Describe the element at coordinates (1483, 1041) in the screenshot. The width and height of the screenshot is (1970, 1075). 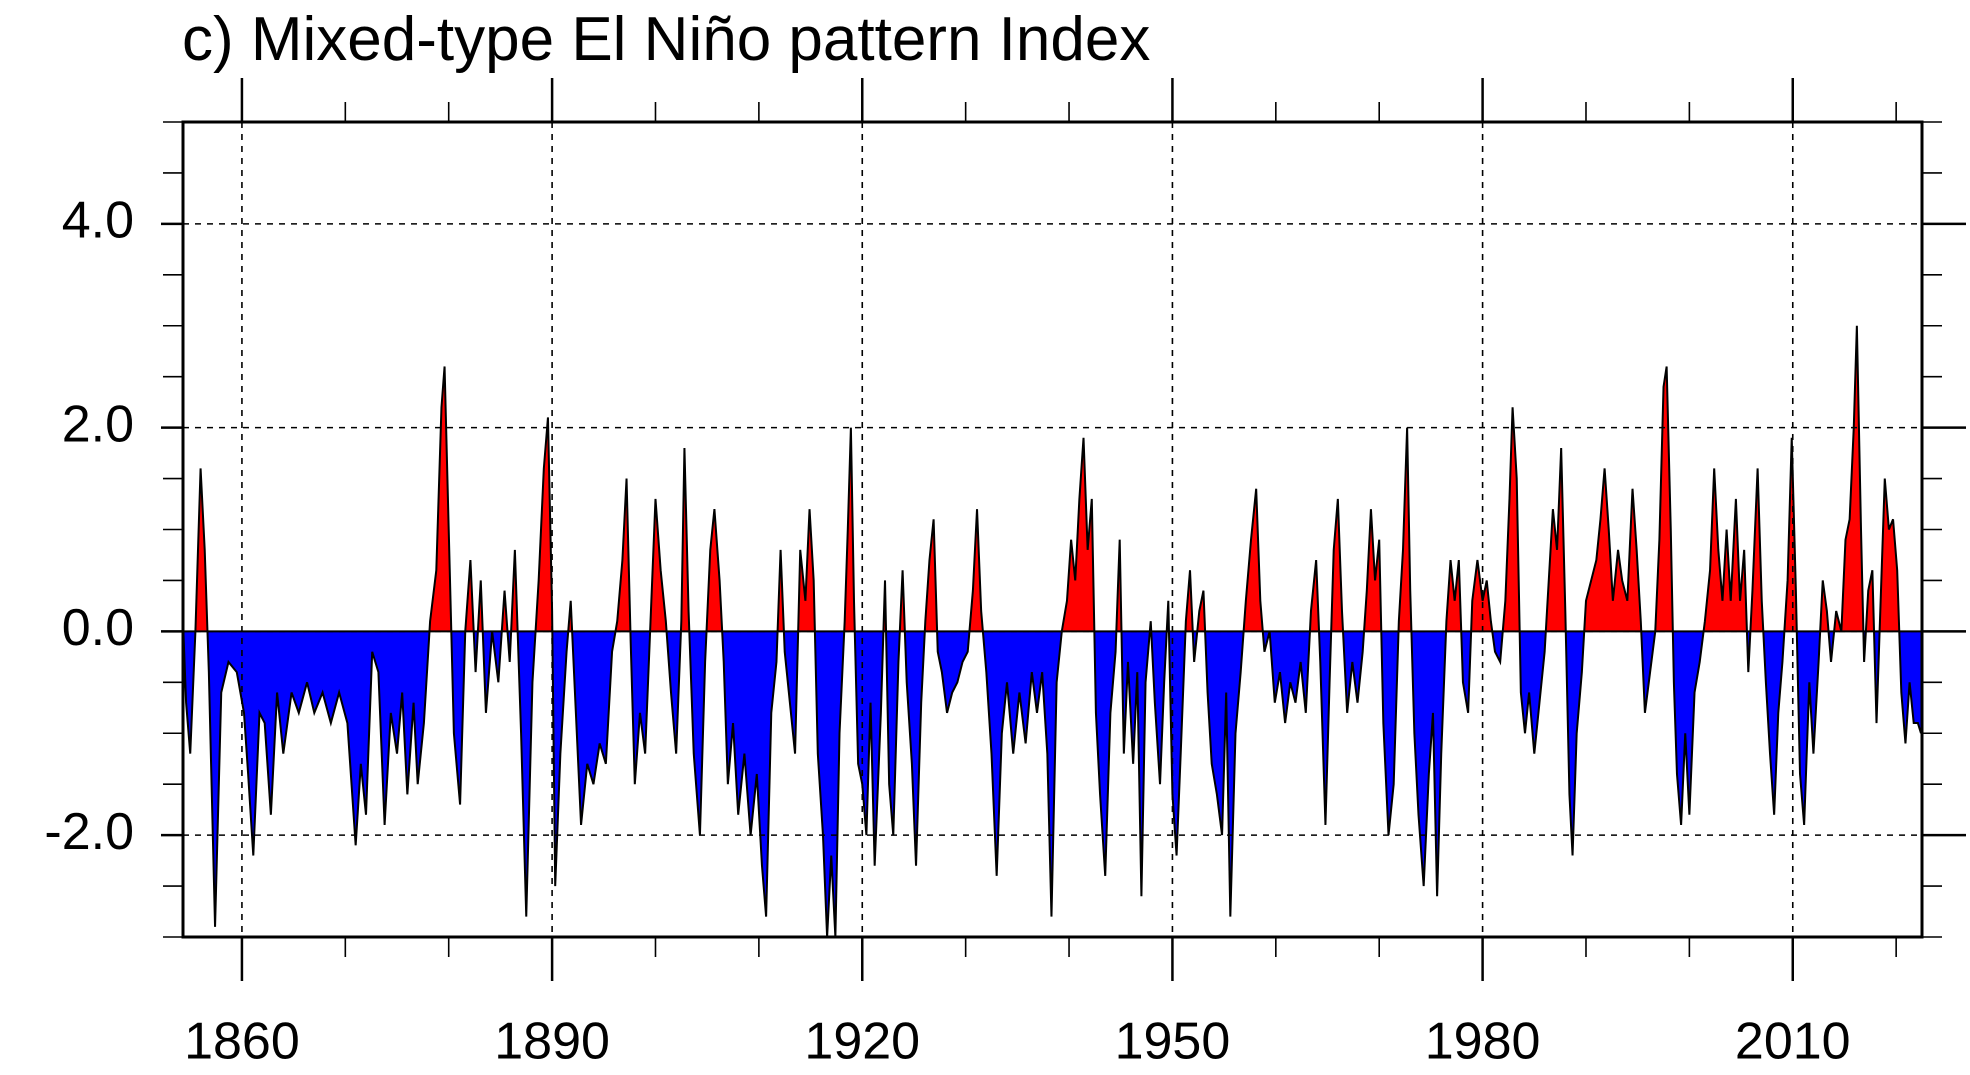
I see `x-tick-label: 1980` at that location.